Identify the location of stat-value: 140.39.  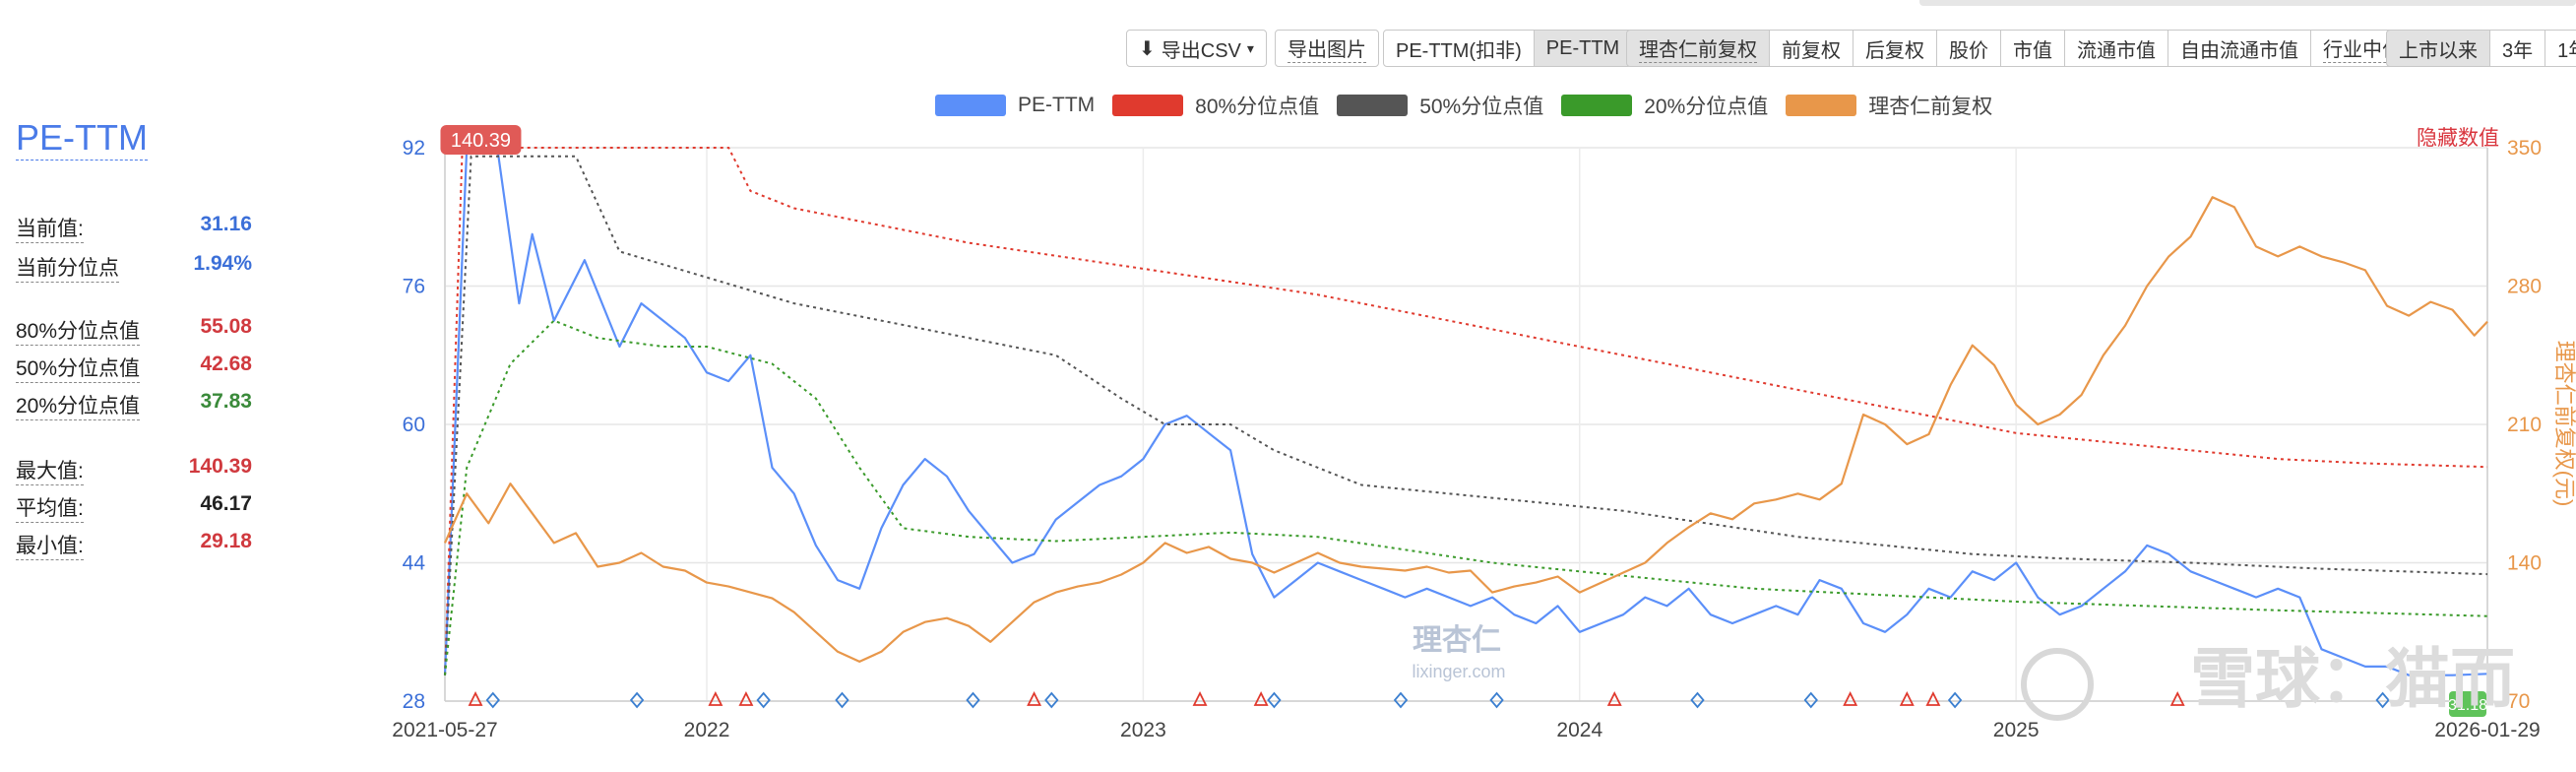
(220, 466).